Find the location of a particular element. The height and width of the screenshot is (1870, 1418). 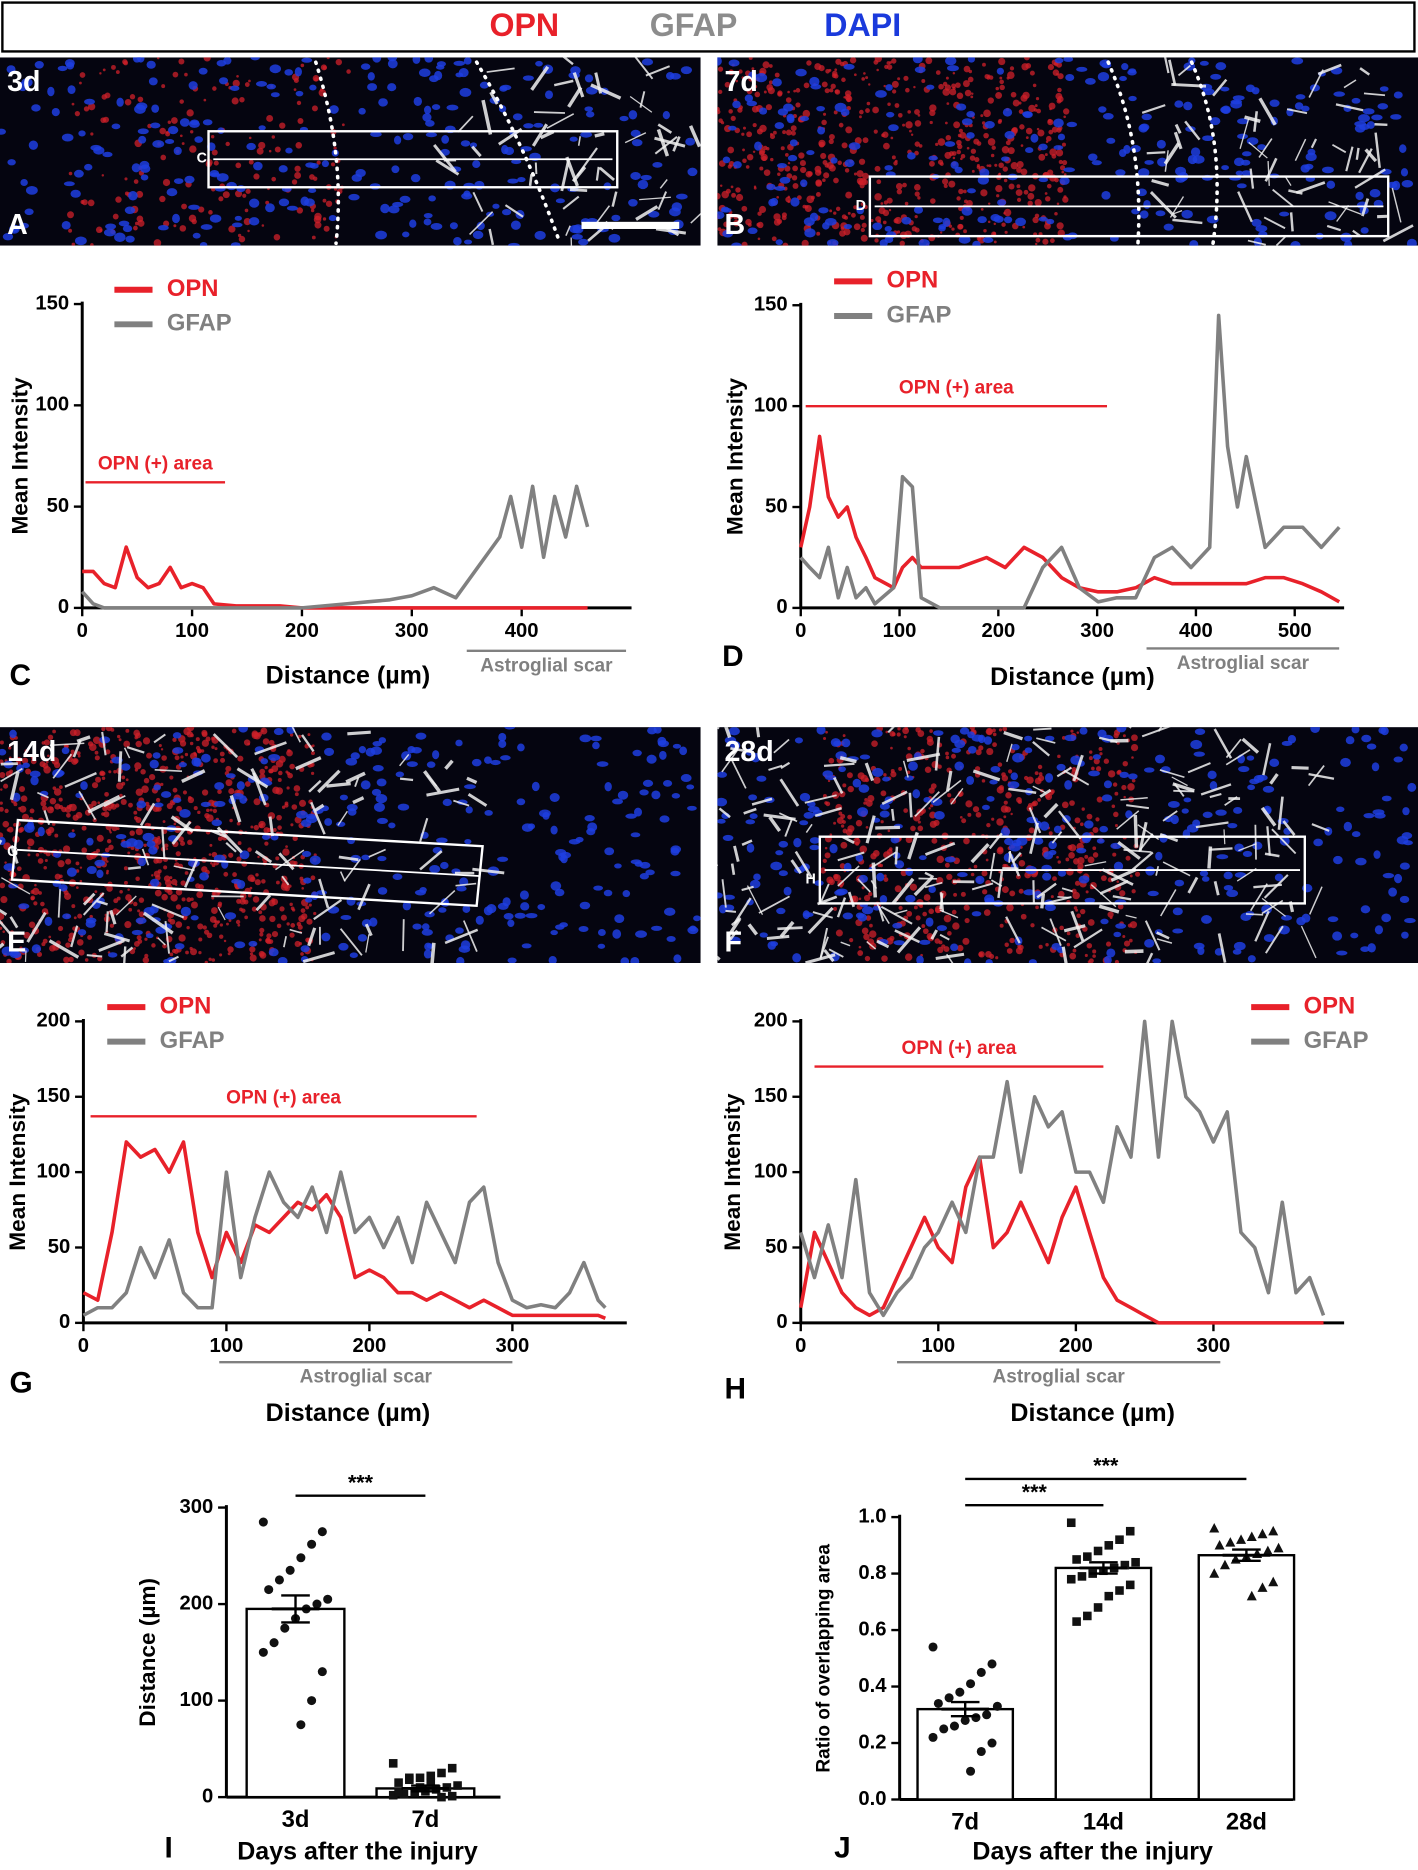

x-axis-label: Distance (µm) is located at coordinates (1072, 677).